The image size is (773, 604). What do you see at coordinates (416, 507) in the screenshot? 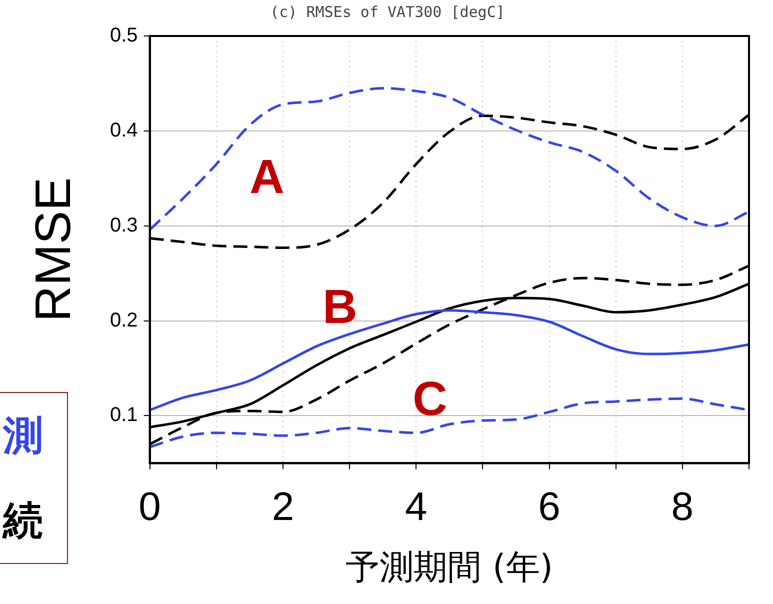
I see `x-tick-label: 4` at bounding box center [416, 507].